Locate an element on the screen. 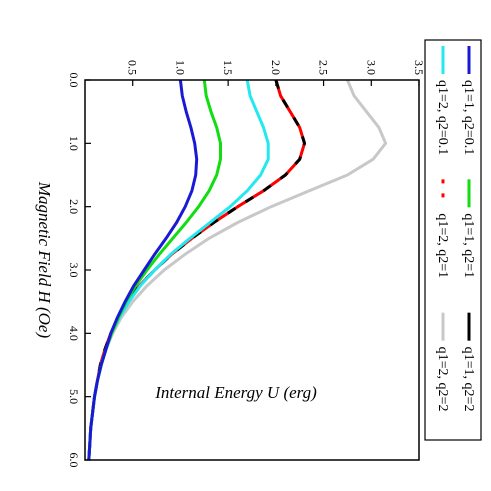 This screenshot has width=491, height=491. x-tick-label: 0.0 is located at coordinates (74, 80).